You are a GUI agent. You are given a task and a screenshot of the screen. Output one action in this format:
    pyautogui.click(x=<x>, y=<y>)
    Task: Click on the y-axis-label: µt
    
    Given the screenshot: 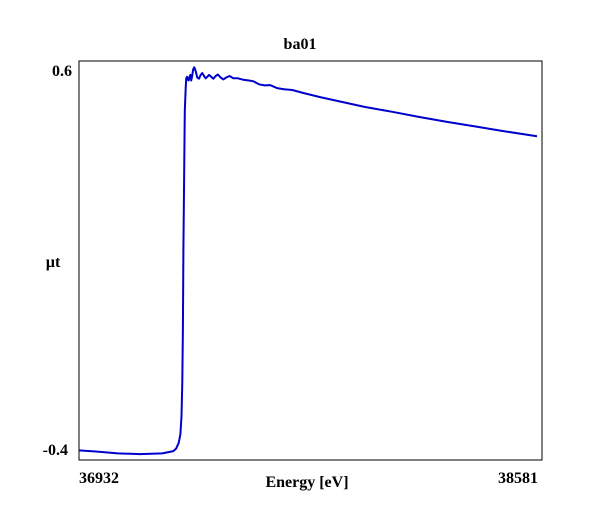 What is the action you would take?
    pyautogui.click(x=53, y=262)
    